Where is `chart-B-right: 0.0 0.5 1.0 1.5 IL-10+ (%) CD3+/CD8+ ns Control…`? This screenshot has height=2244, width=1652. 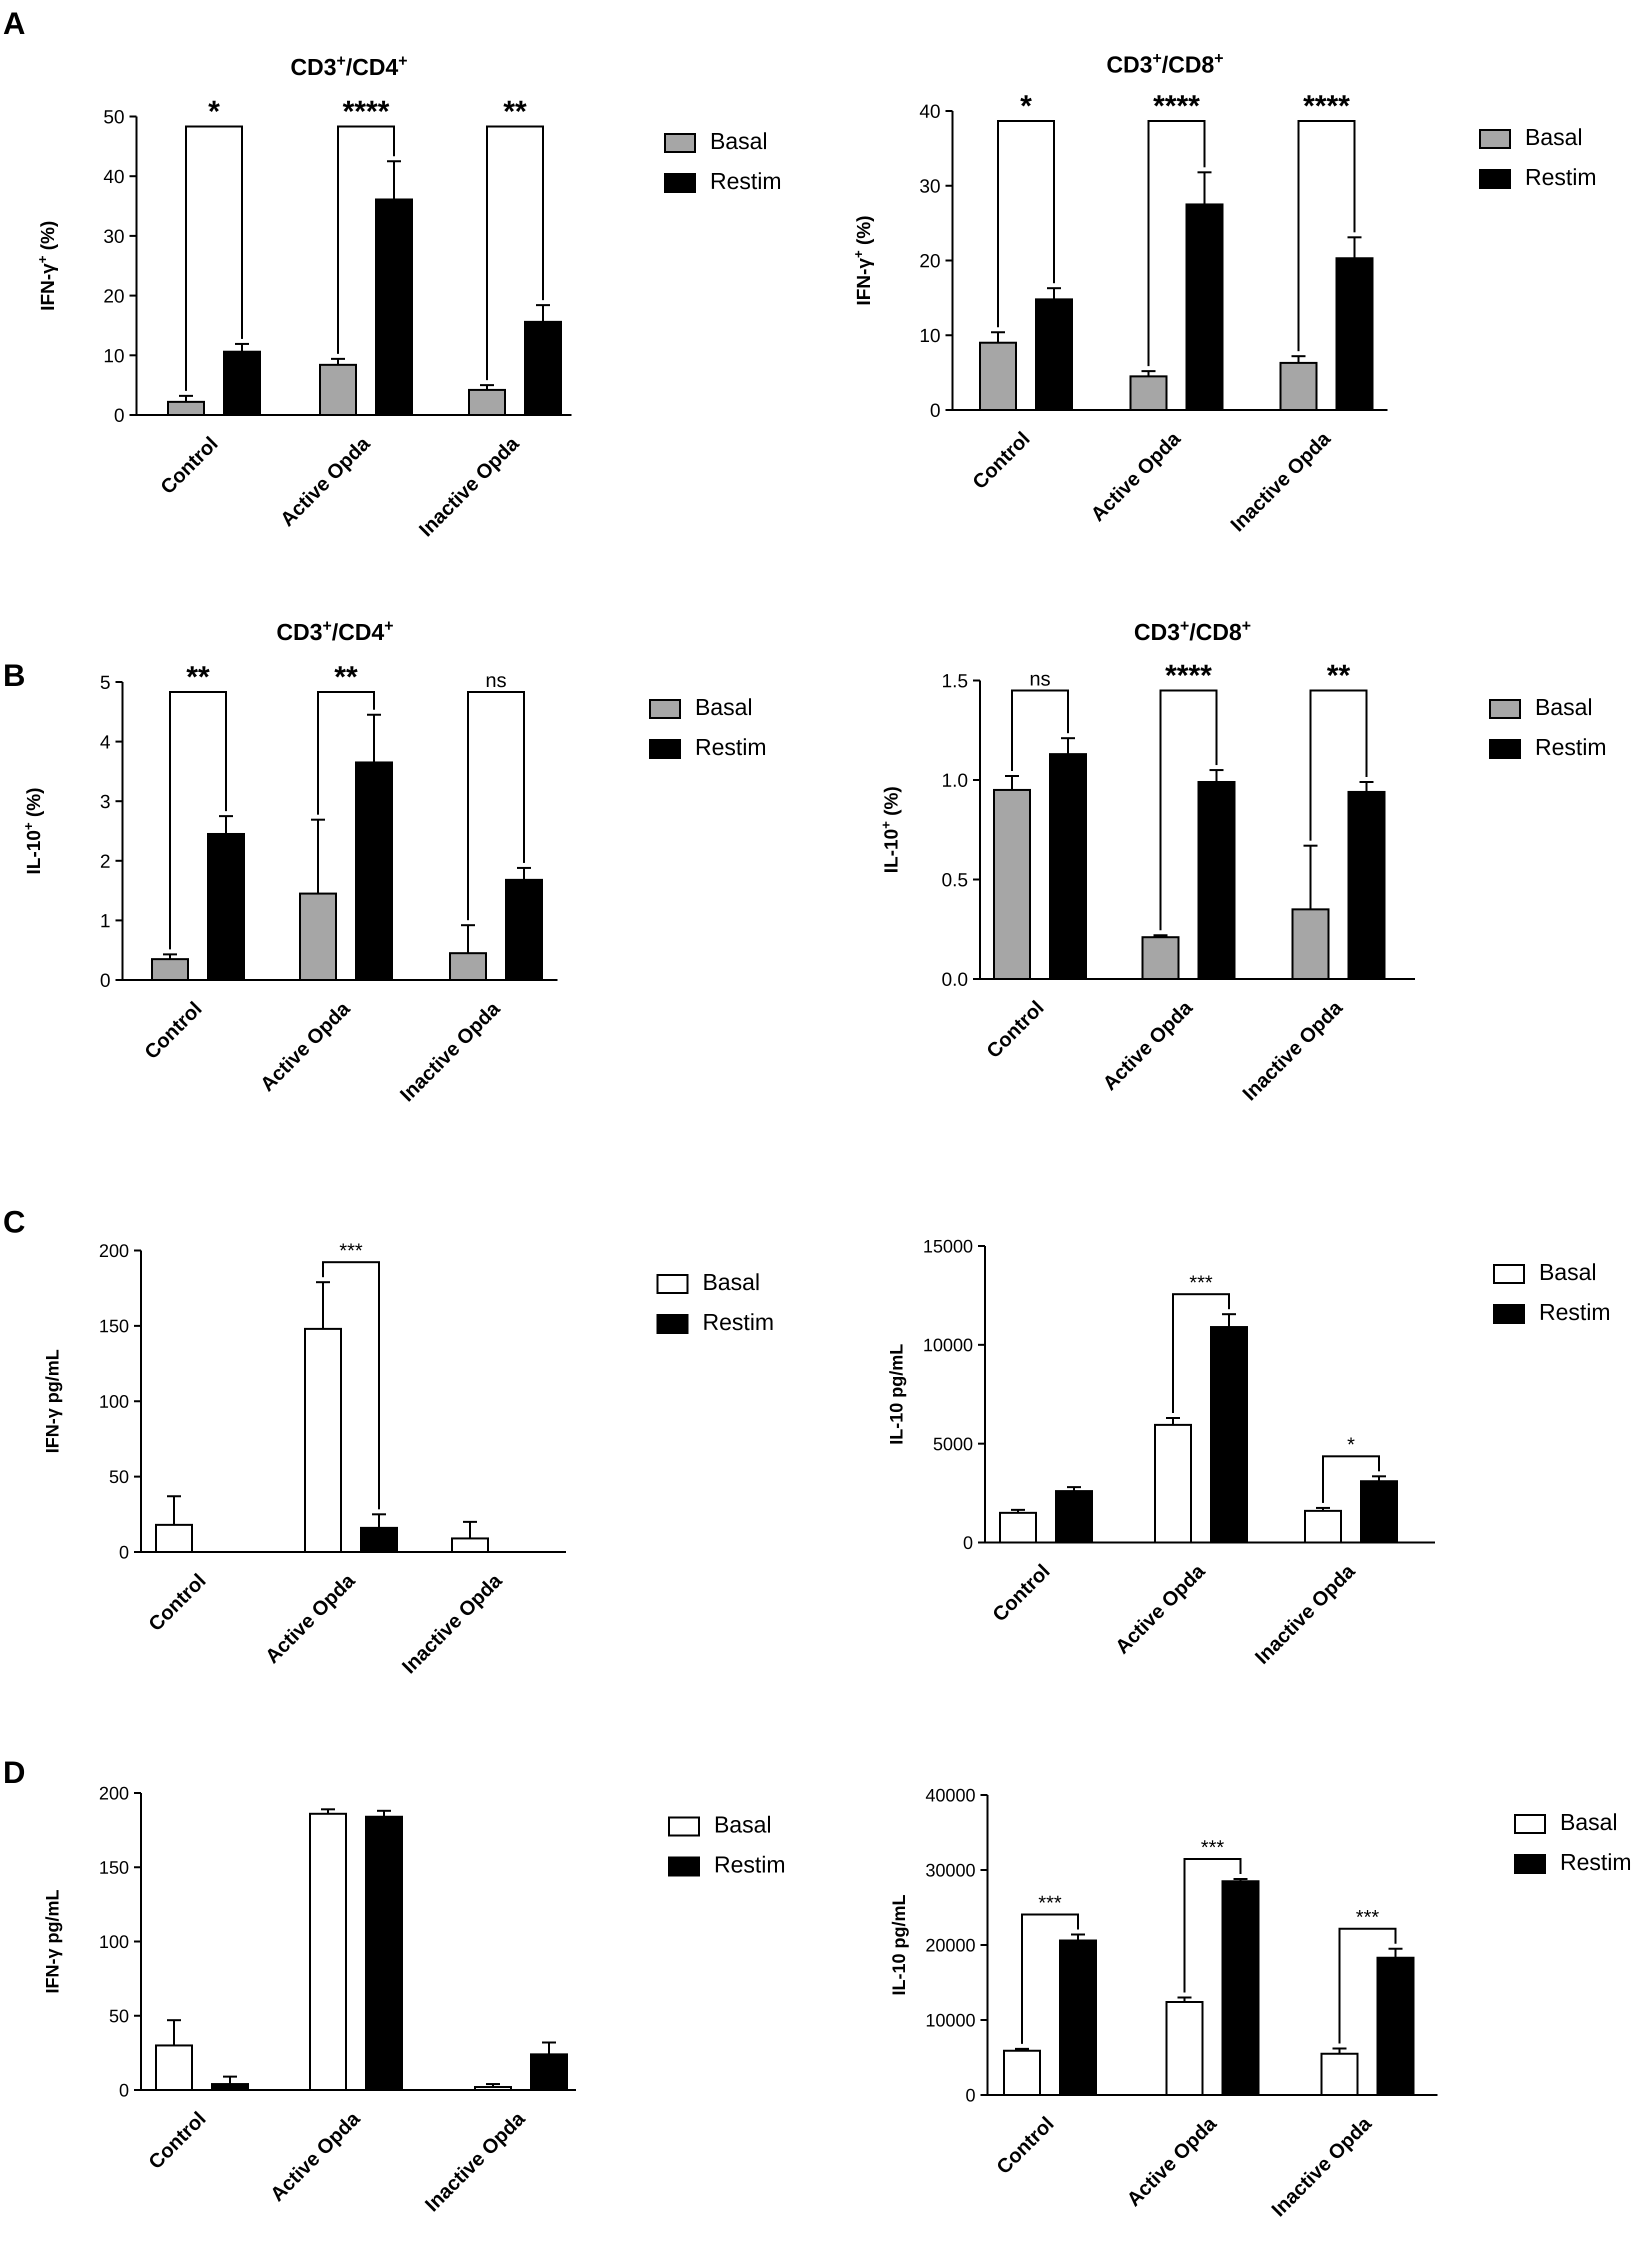 chart-B-right: 0.0 0.5 1.0 1.5 IL-10+ (%) CD3+/CD8+ ns Control… is located at coordinates (1242, 860).